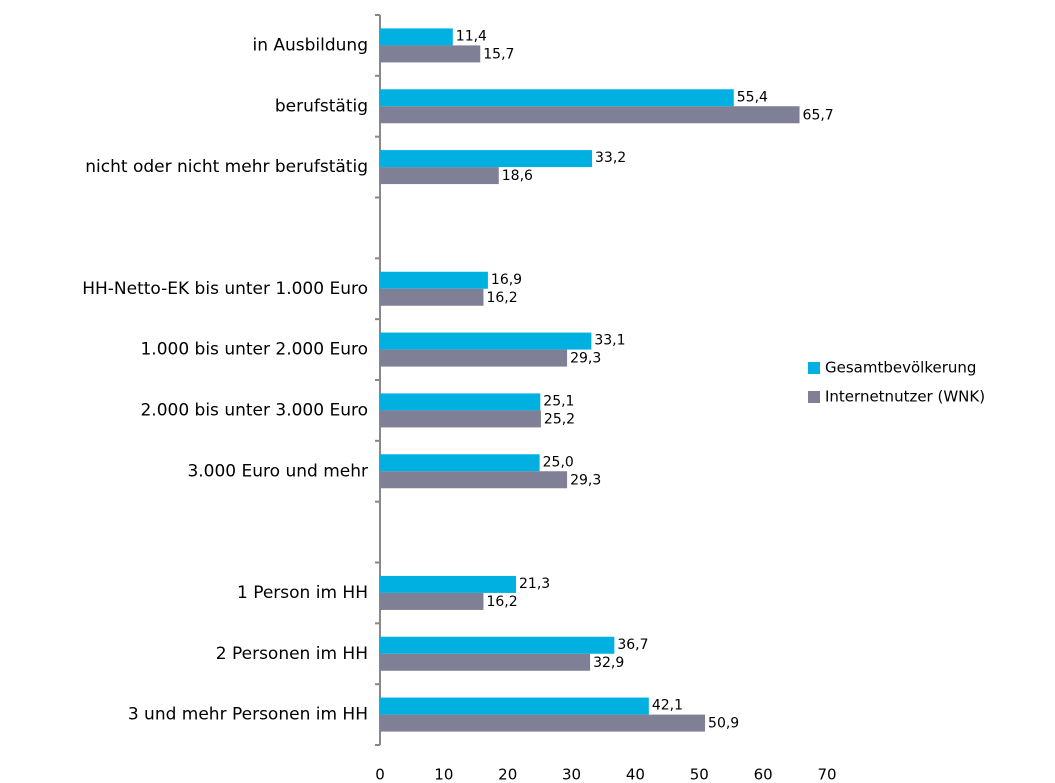  I want to click on legend-label: Gesamtbevölkerung, so click(900, 368).